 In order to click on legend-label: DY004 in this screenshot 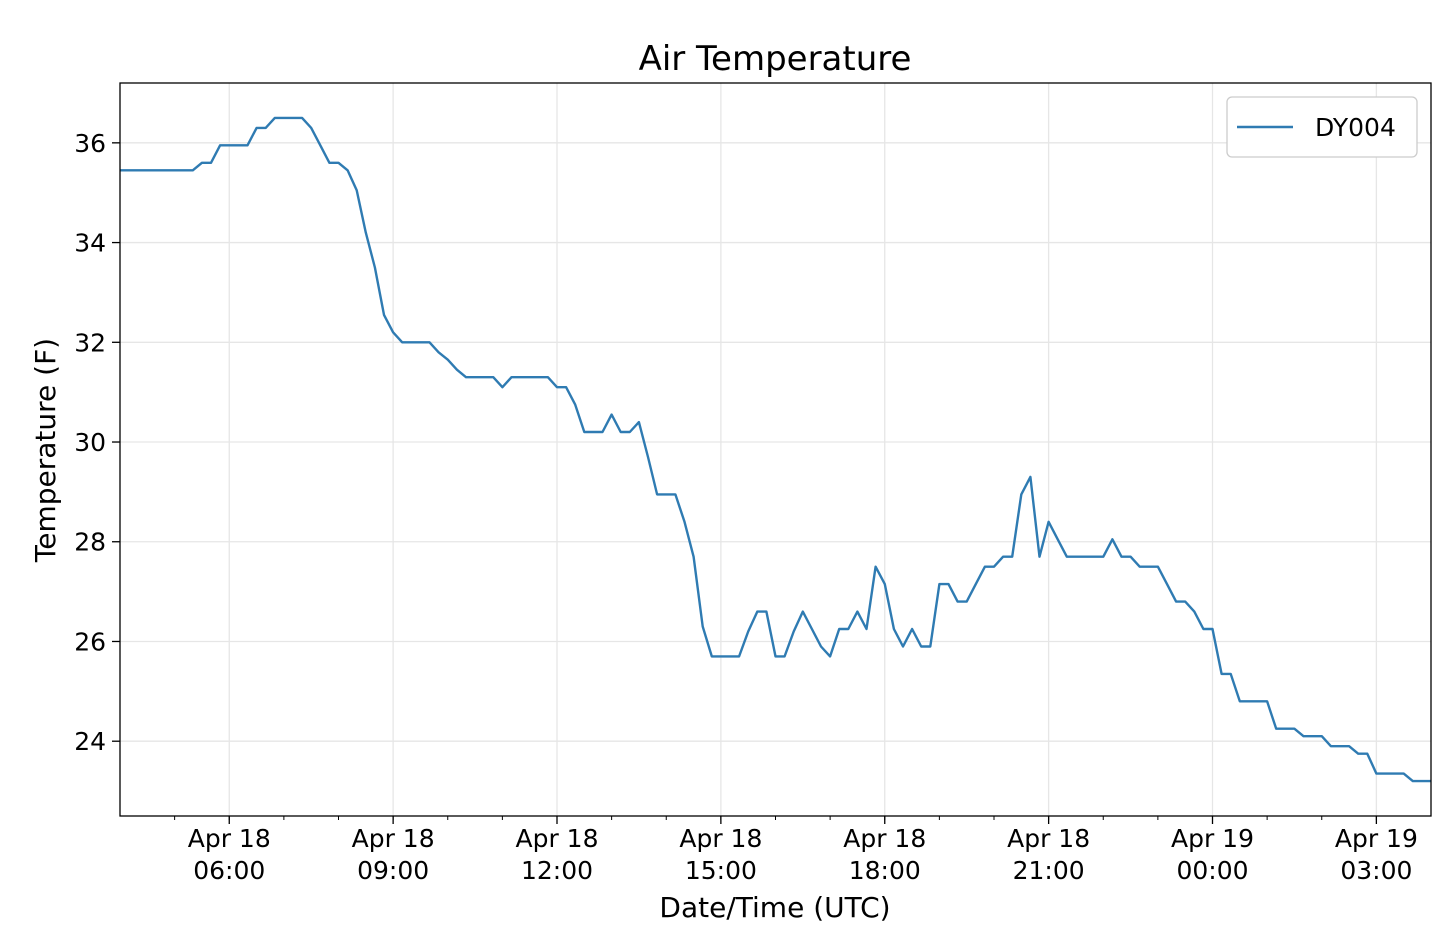, I will do `click(1355, 127)`.